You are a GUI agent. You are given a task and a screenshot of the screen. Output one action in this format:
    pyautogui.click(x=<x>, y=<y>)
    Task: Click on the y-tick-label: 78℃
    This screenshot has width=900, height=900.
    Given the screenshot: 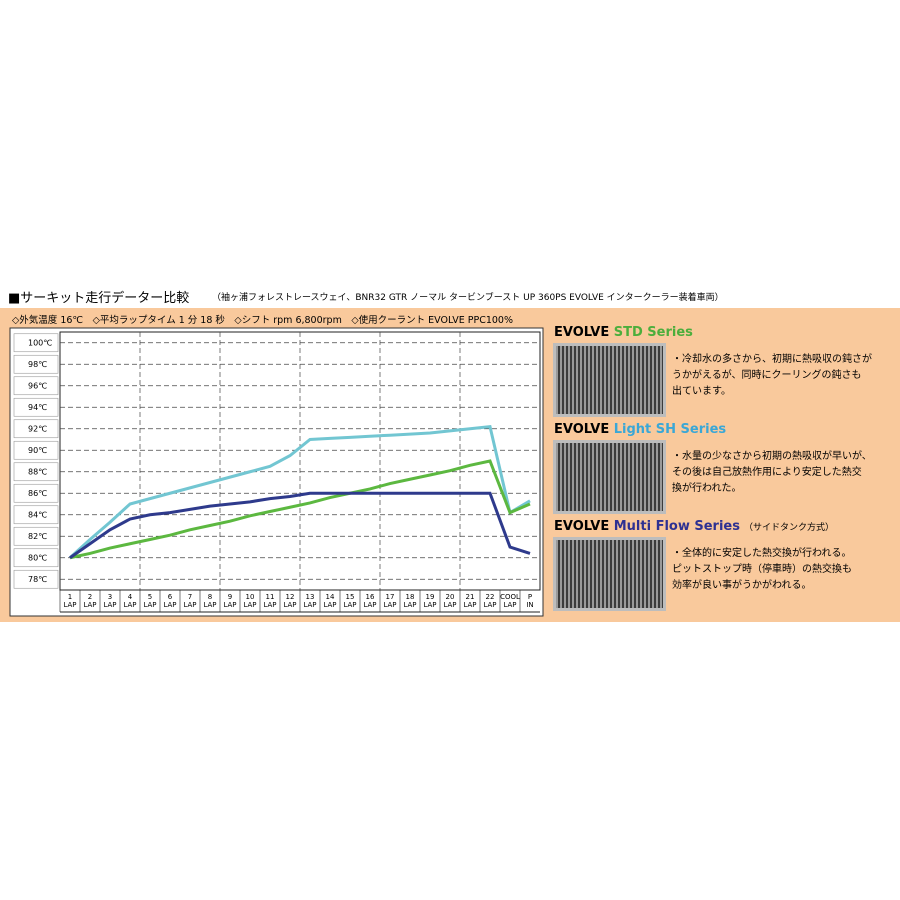 What is the action you would take?
    pyautogui.click(x=37, y=579)
    